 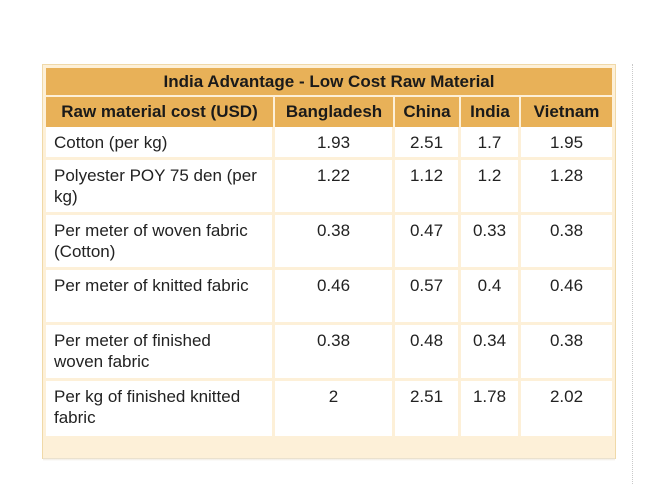 I want to click on row-label: Per meter of woven fabric (Cotton), so click(x=160, y=242).